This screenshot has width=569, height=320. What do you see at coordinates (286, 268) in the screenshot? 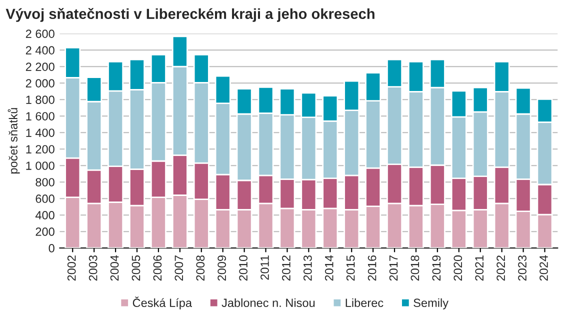
I see `x-tick-label: 2012` at bounding box center [286, 268].